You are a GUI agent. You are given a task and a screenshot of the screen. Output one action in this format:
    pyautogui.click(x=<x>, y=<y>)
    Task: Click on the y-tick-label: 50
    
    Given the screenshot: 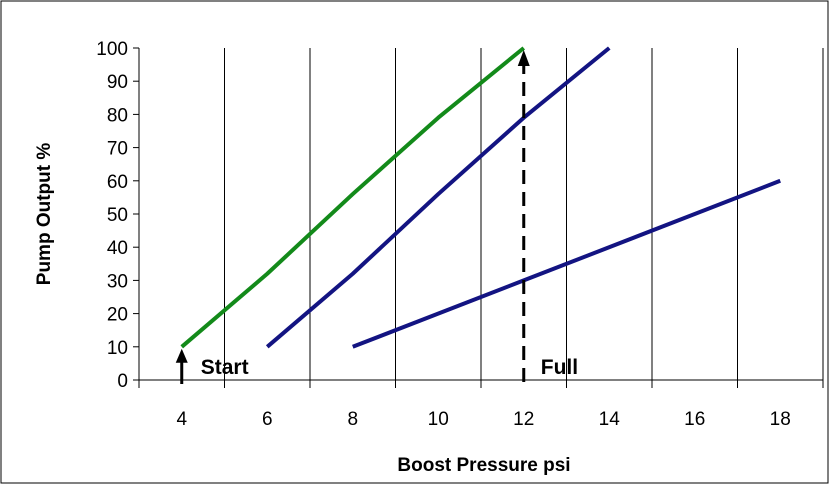 What is the action you would take?
    pyautogui.click(x=117, y=215)
    